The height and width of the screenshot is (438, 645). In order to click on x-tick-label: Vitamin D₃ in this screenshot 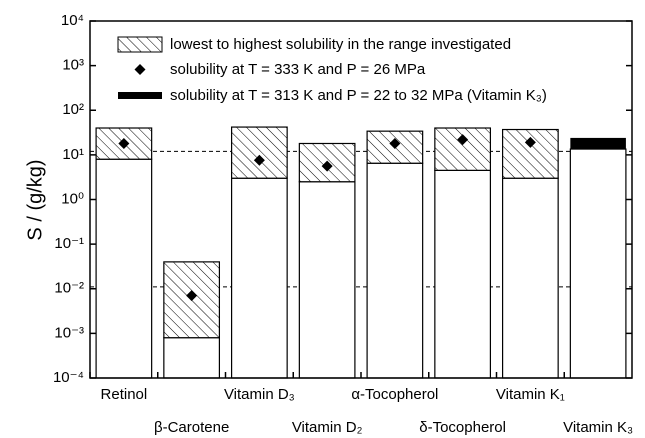, I will do `click(259, 394)`.